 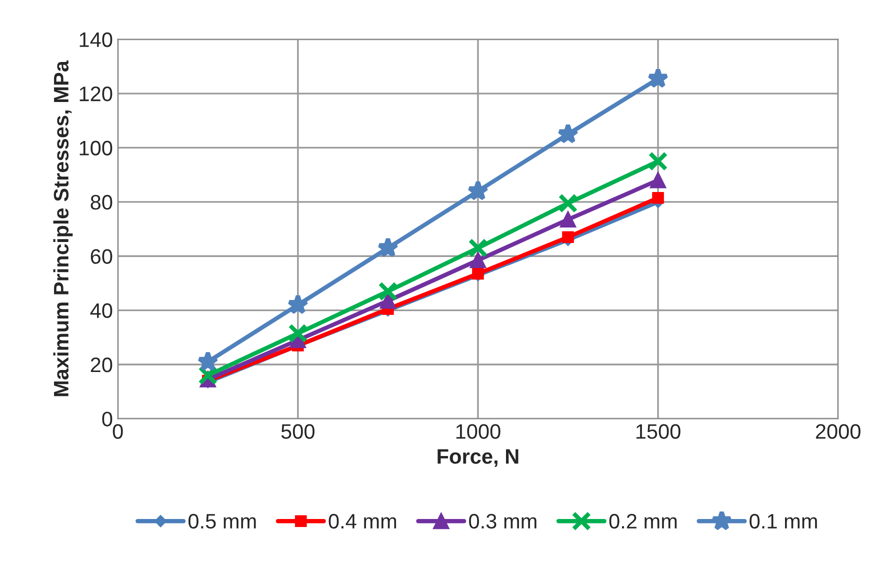 I want to click on x-tick-label: 500, so click(x=297, y=431).